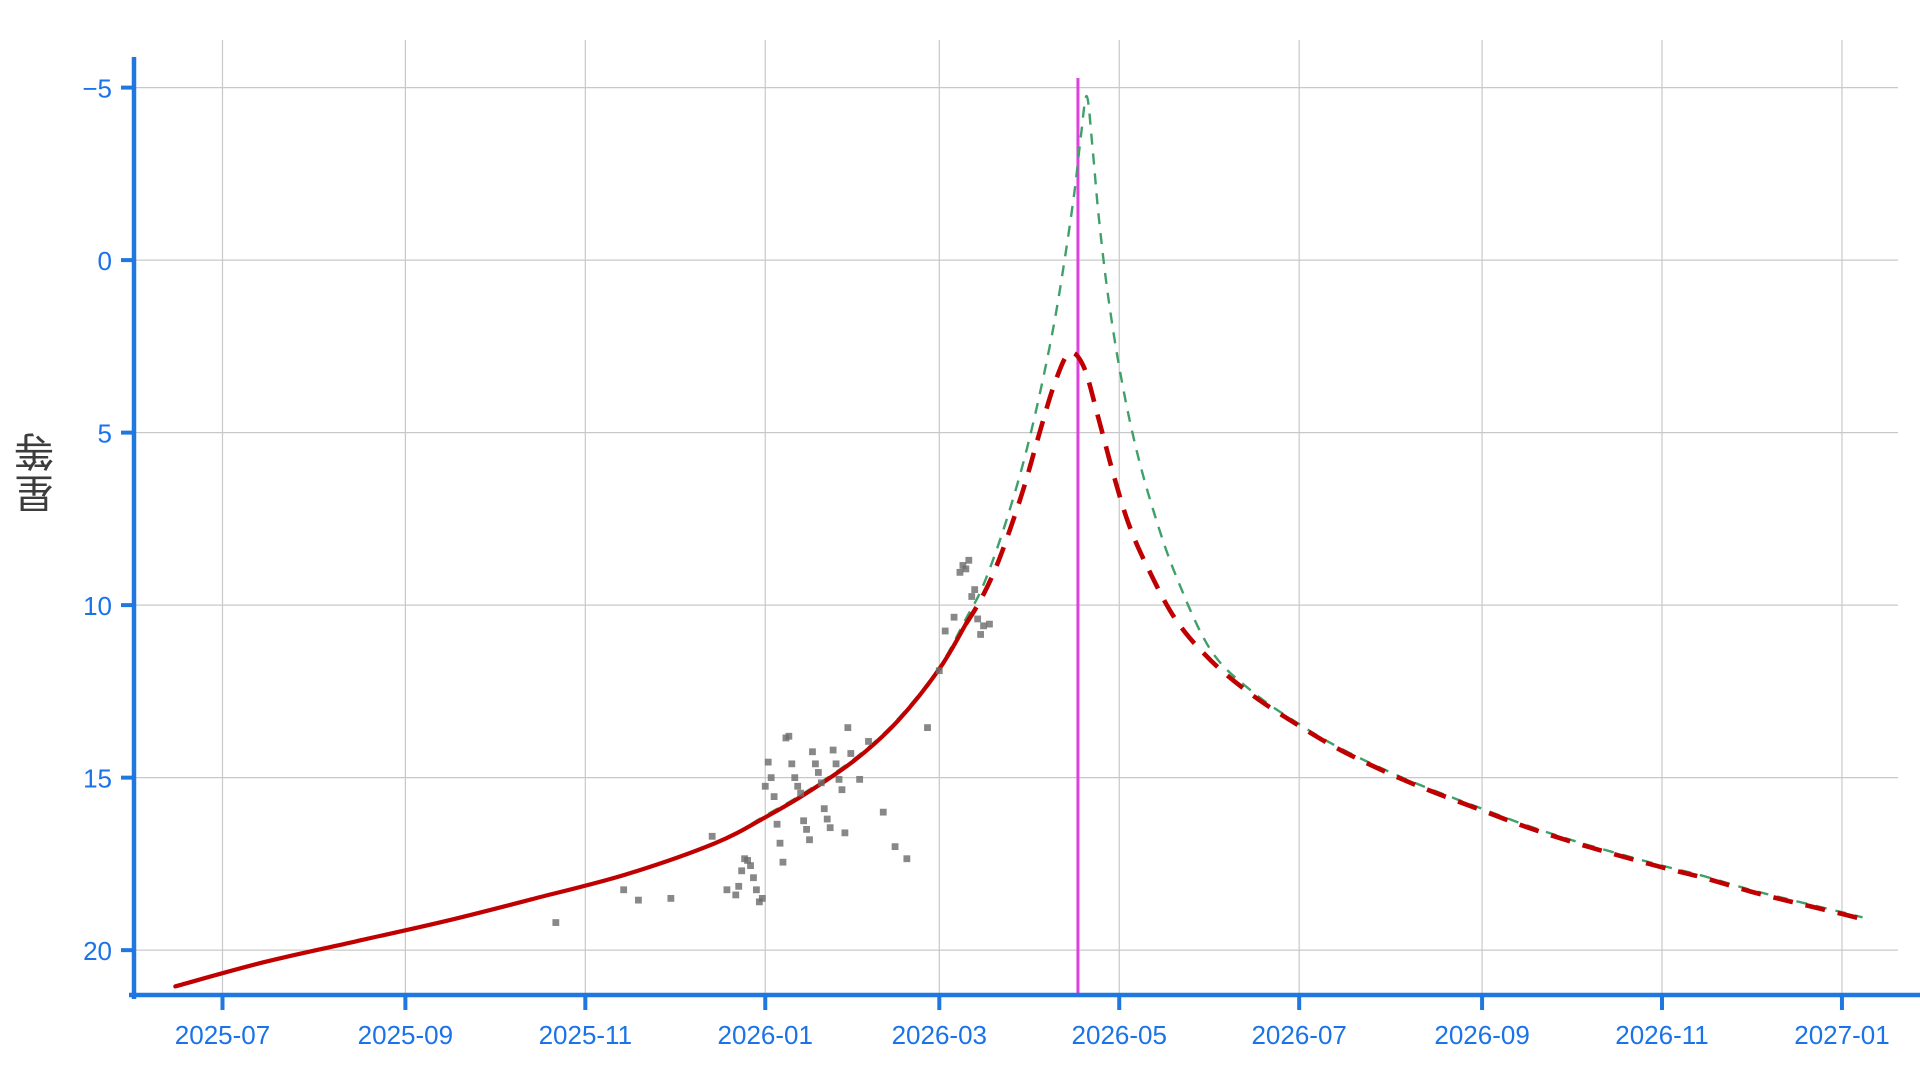 The height and width of the screenshot is (1080, 1920). What do you see at coordinates (1481, 1035) in the screenshot?
I see `x-axis-tick-label: 2026-09` at bounding box center [1481, 1035].